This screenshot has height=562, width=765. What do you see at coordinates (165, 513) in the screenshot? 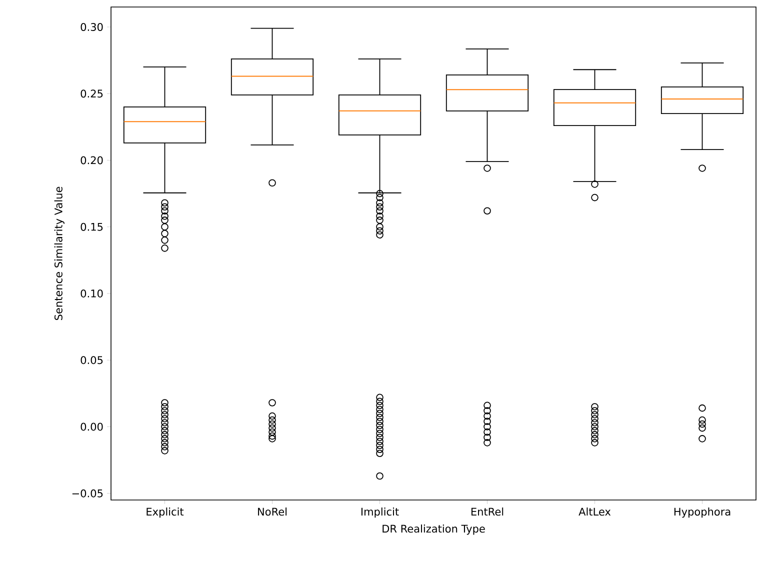
I see `x-tick-label: Explicit` at bounding box center [165, 513].